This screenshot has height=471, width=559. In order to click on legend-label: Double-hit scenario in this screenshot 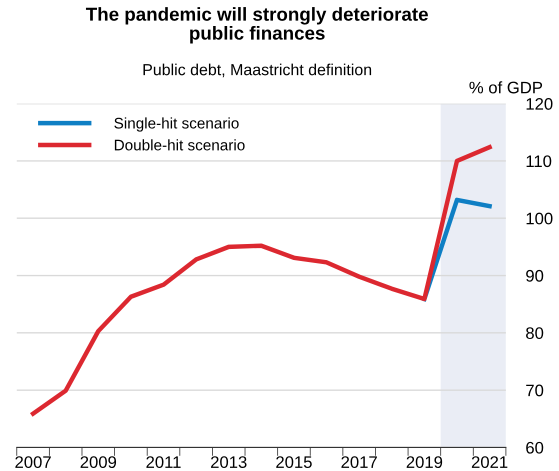, I will do `click(179, 144)`.